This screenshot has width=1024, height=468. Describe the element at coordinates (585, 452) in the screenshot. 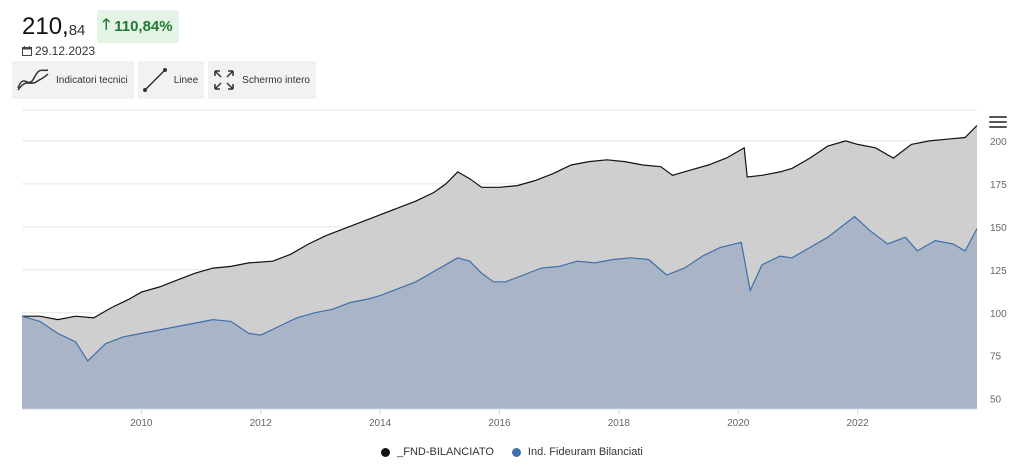

I see `legend-label: Ind. Fideuram Bilanciati` at that location.